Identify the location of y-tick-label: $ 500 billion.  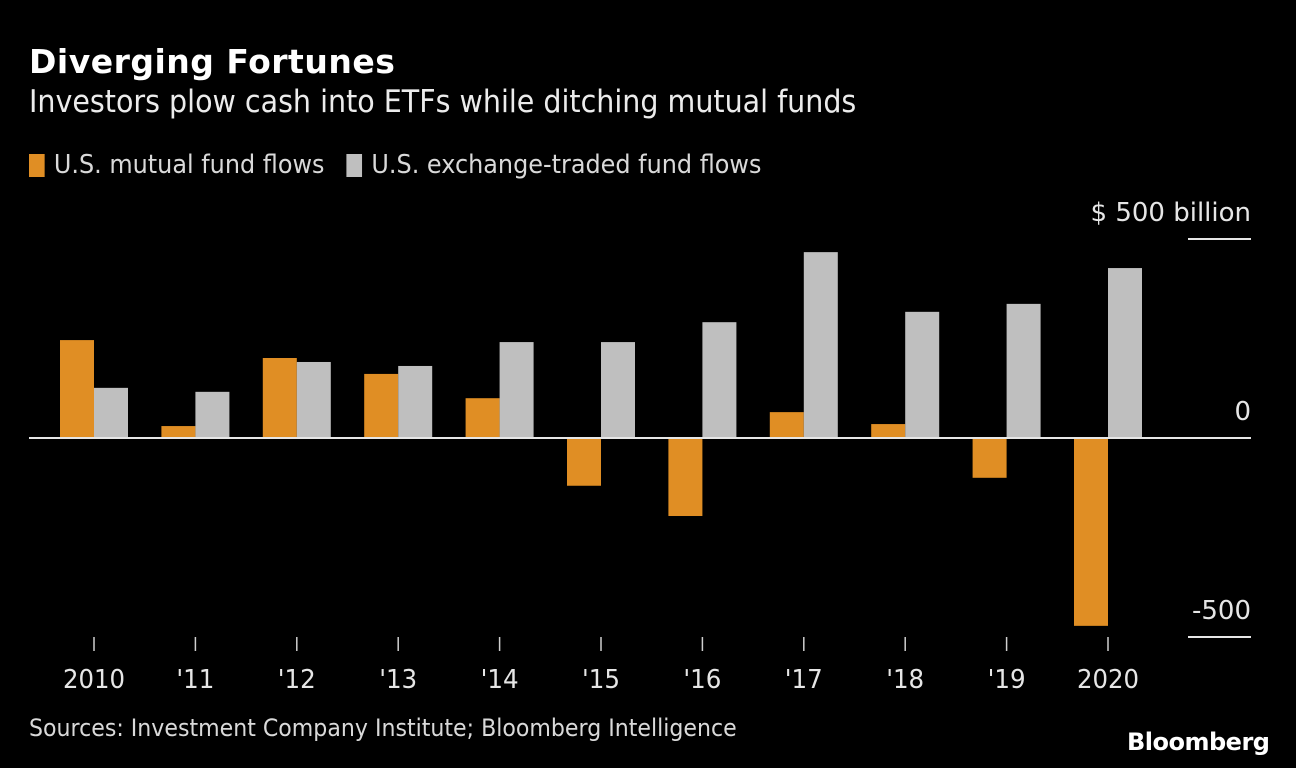
(1171, 213).